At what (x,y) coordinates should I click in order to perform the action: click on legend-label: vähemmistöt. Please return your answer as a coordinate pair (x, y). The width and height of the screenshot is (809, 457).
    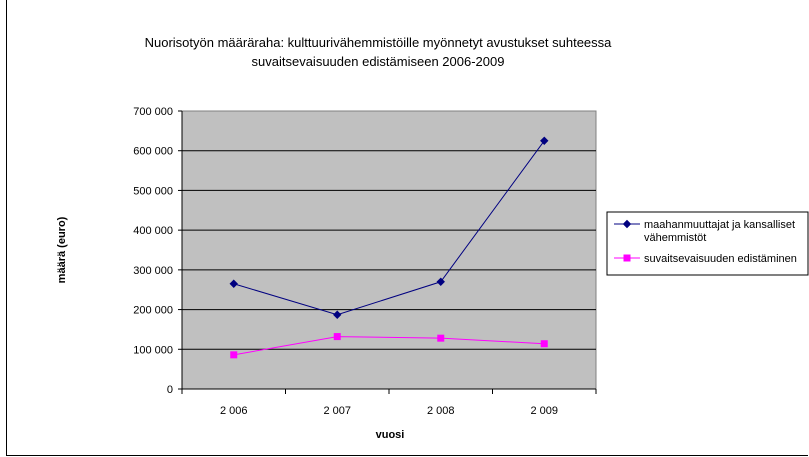
    Looking at the image, I should click on (675, 238).